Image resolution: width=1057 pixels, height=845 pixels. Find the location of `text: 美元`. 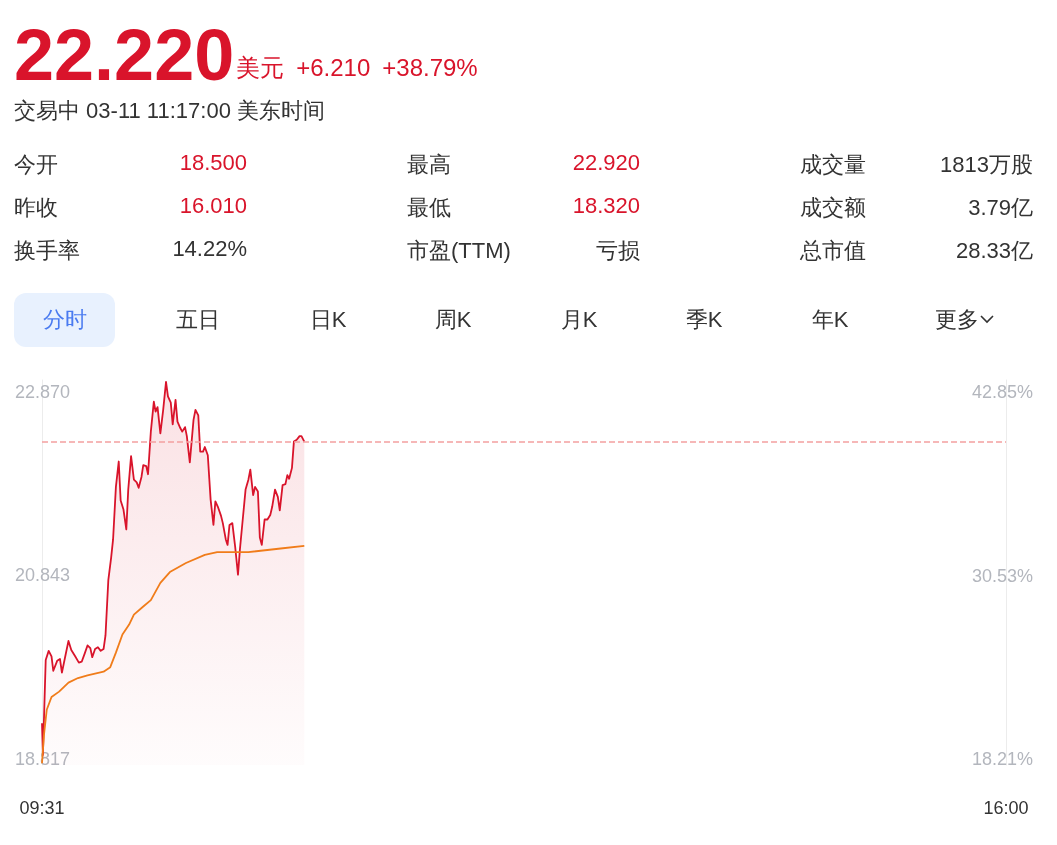

text: 美元 is located at coordinates (260, 68).